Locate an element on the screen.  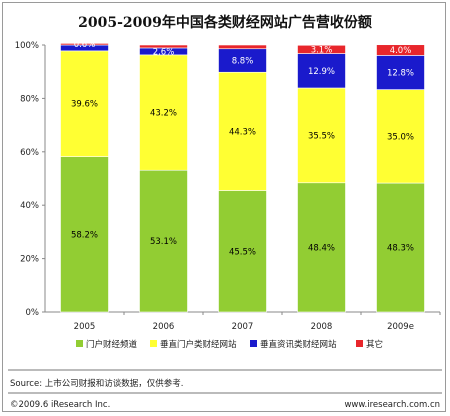
data-label: 3.1% is located at coordinates (322, 50).